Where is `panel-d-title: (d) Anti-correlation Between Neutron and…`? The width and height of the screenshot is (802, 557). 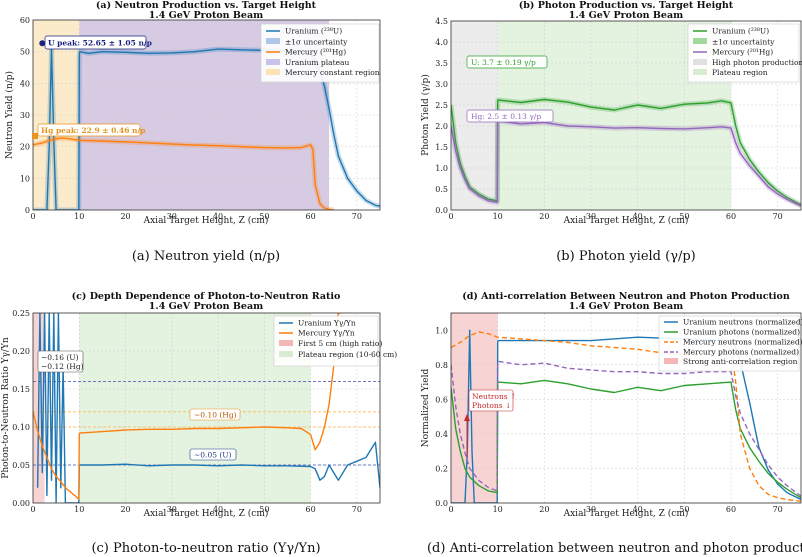
panel-d-title: (d) Anti-correlation Between Neutron and… is located at coordinates (626, 296).